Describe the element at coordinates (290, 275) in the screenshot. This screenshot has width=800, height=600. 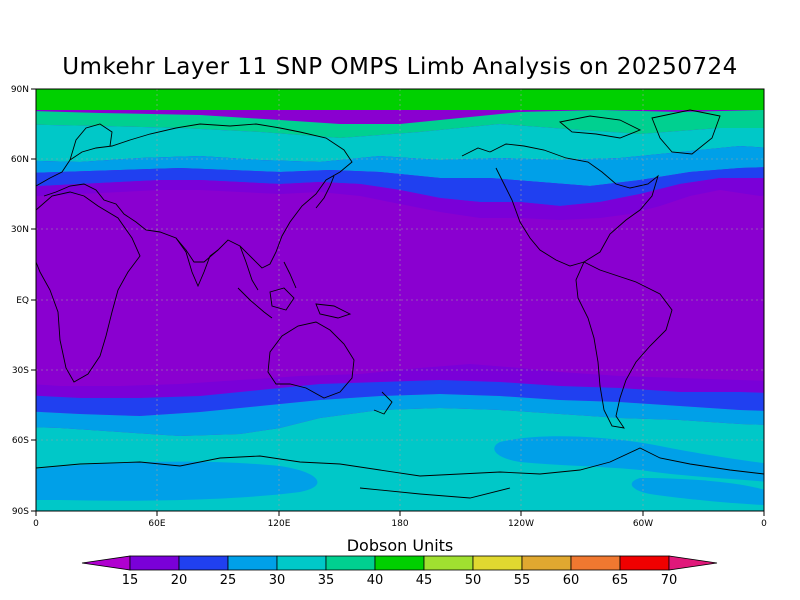
I see `coast-philippines` at that location.